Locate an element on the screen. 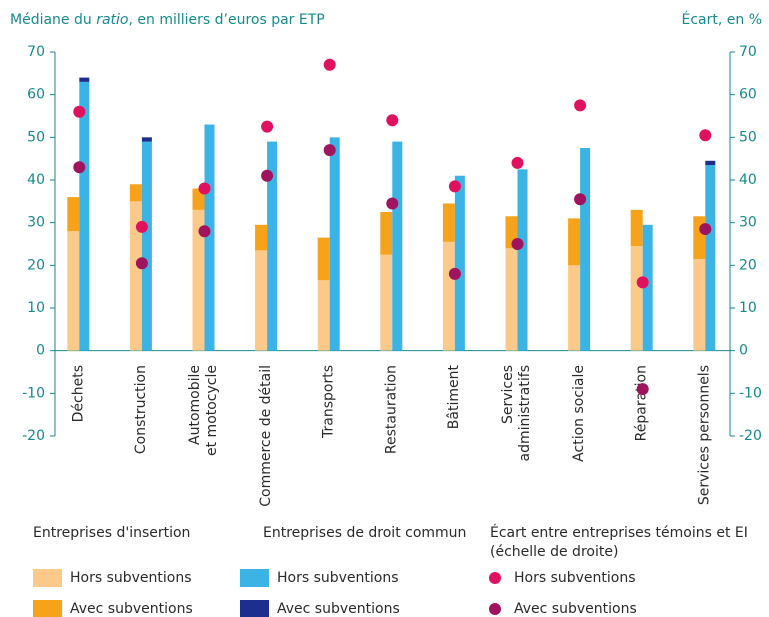 Image resolution: width=769 pixels, height=617 pixels. x-tick-label: Servicesadministratifs is located at coordinates (516, 413).